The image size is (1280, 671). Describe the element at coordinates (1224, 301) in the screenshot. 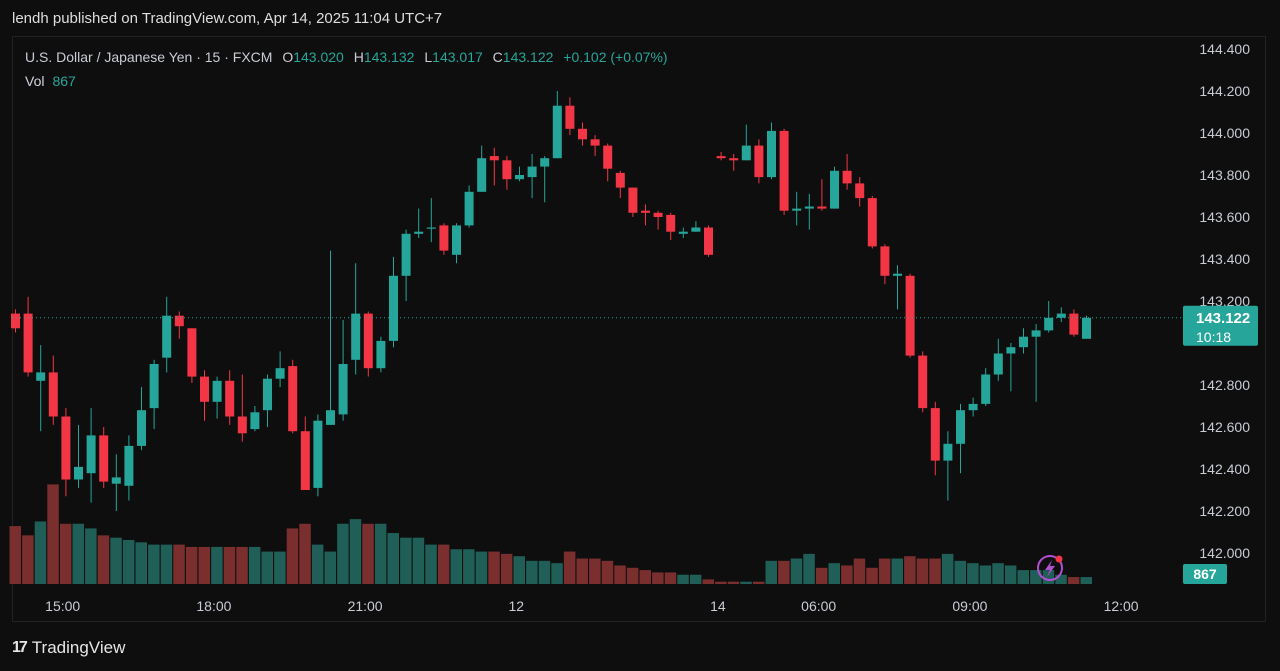

I see `y-tick-label: 143.200` at that location.